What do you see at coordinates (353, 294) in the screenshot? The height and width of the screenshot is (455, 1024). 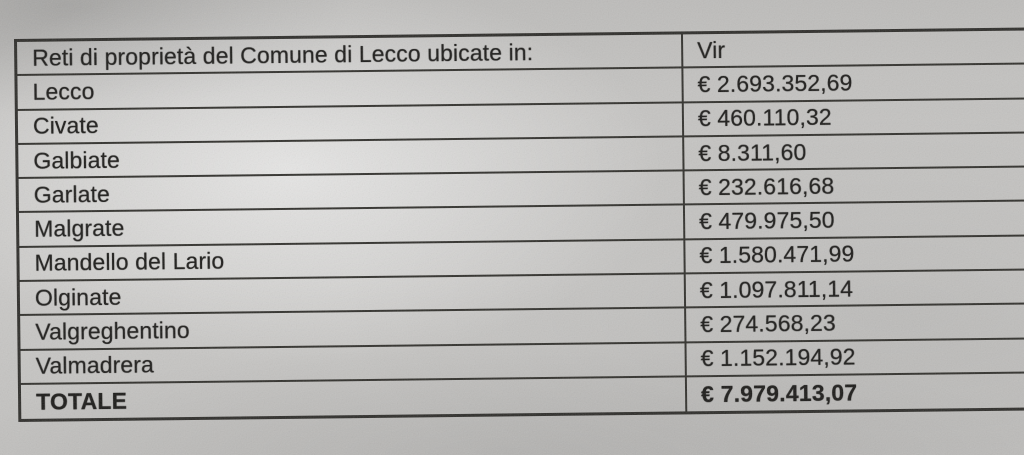 I see `municipality-cell: Olginate` at bounding box center [353, 294].